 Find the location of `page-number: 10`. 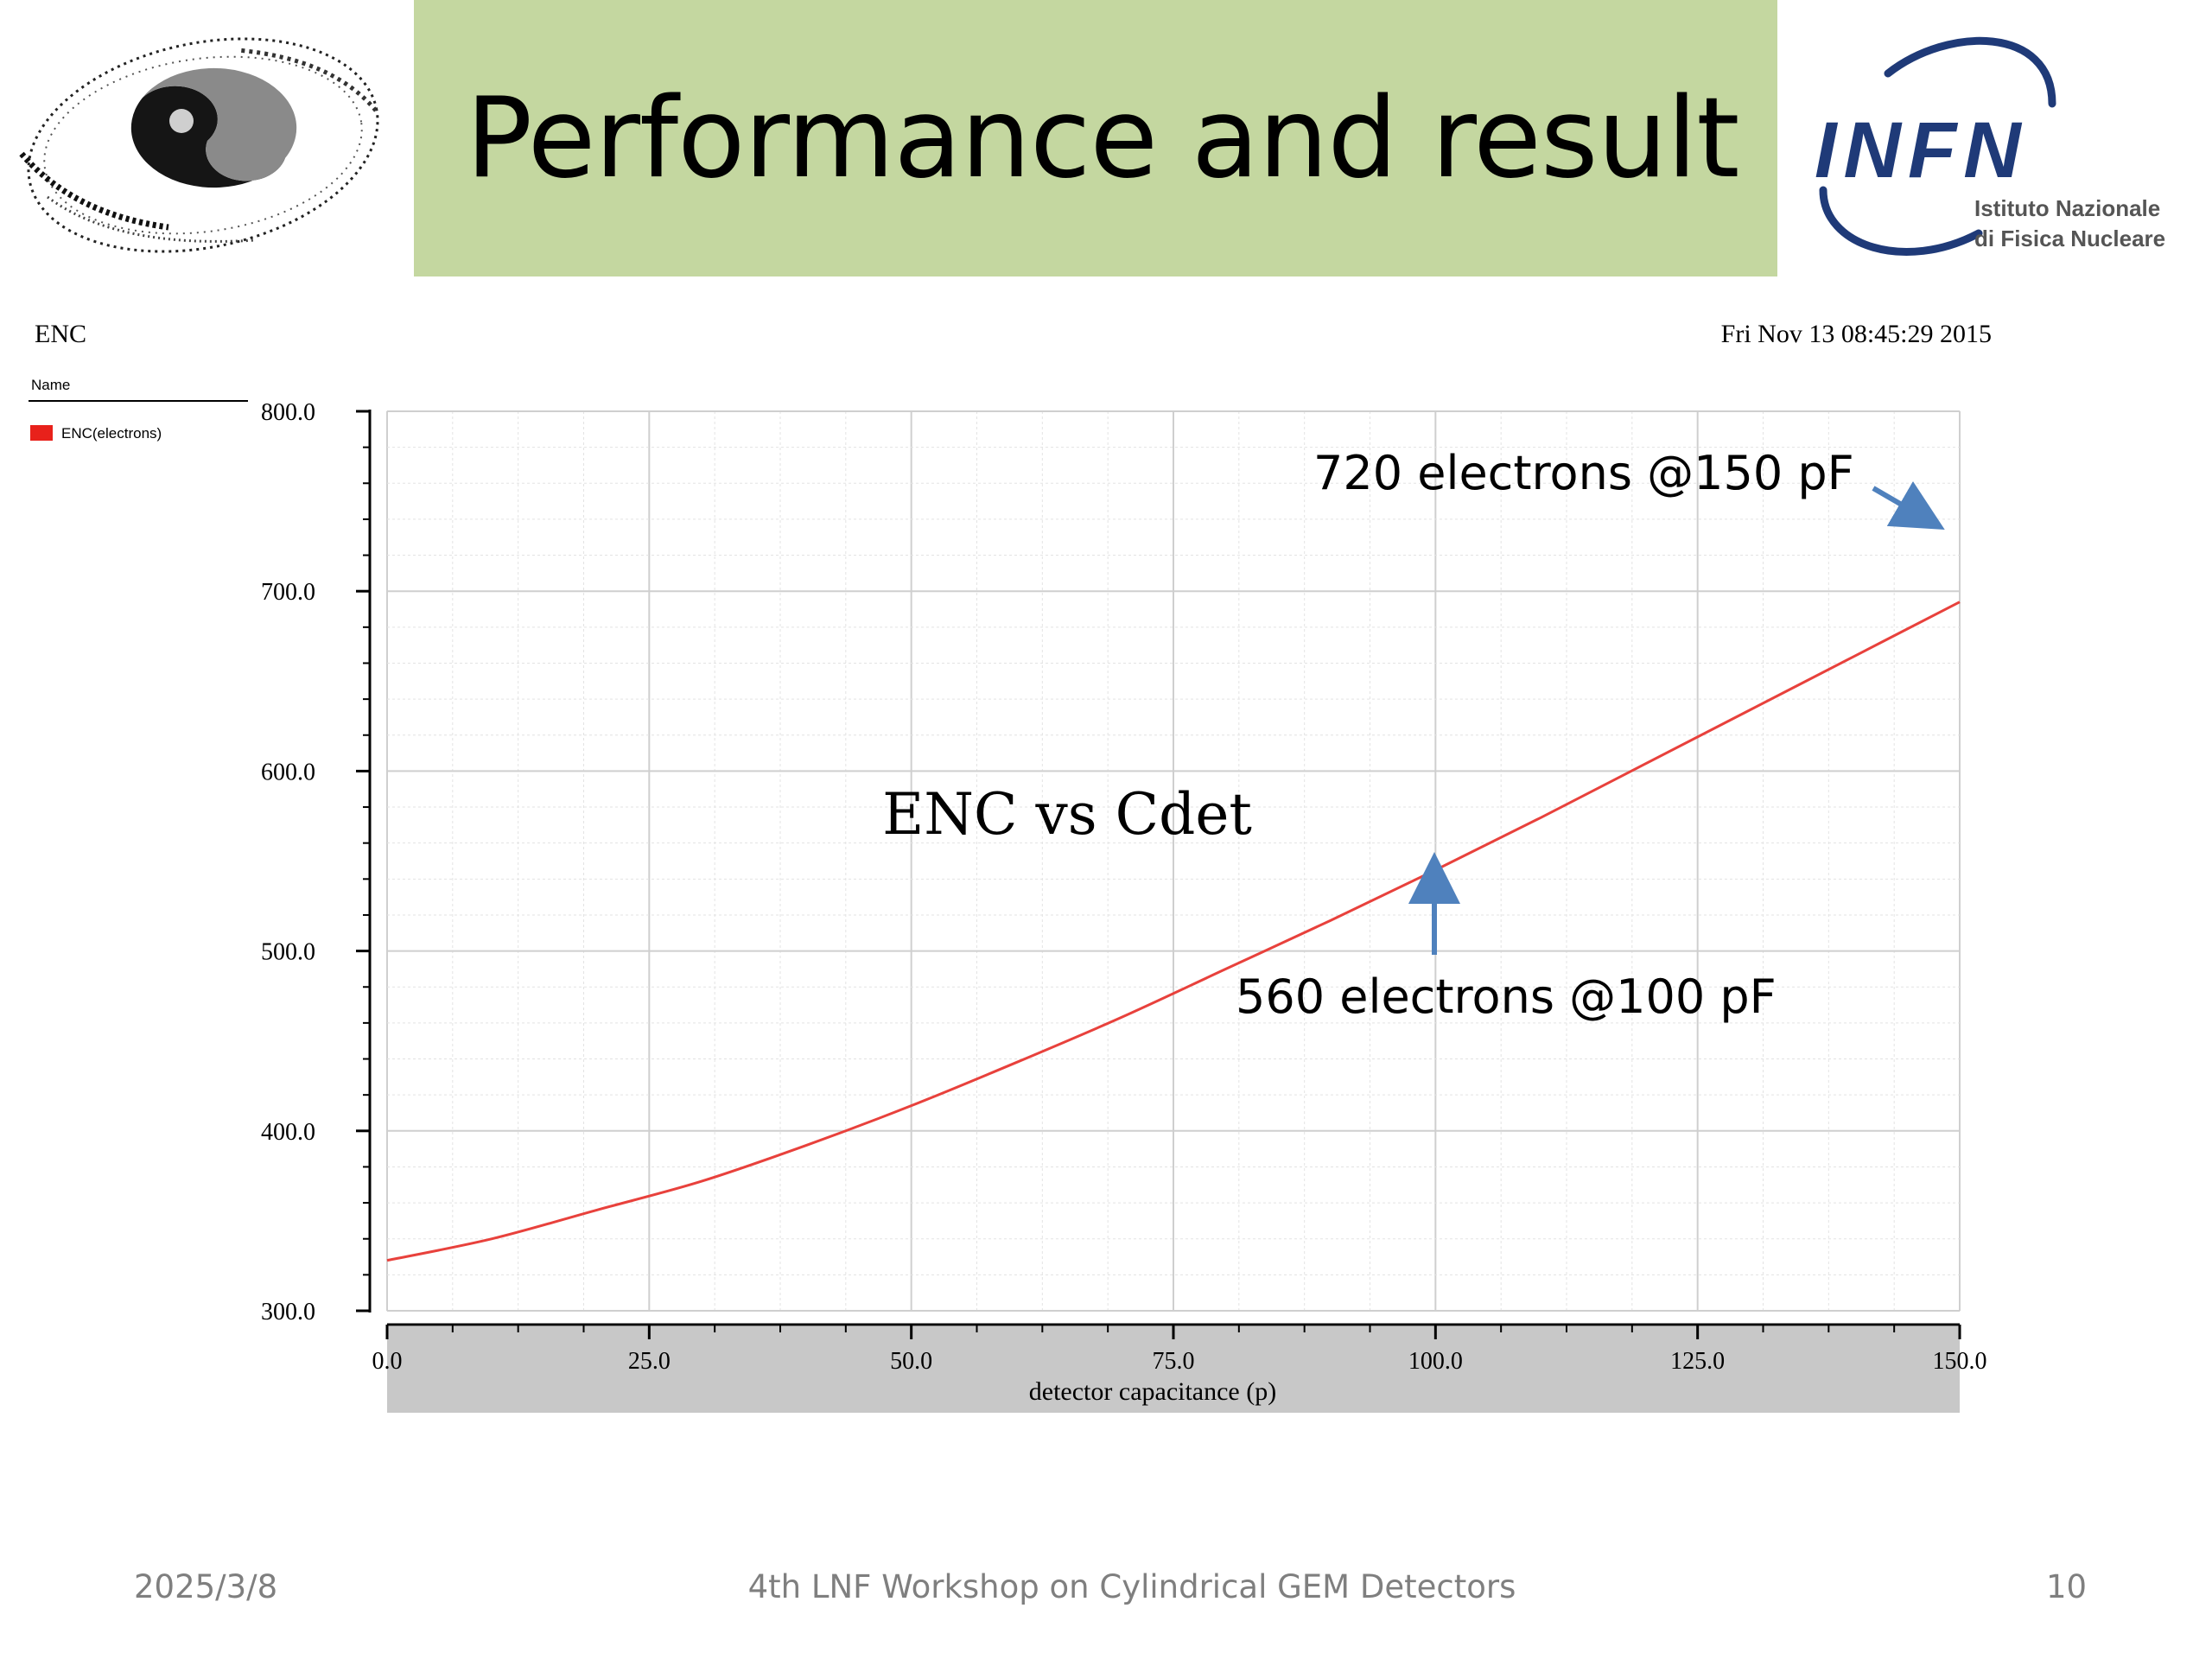

page-number: 10 is located at coordinates (2067, 1586).